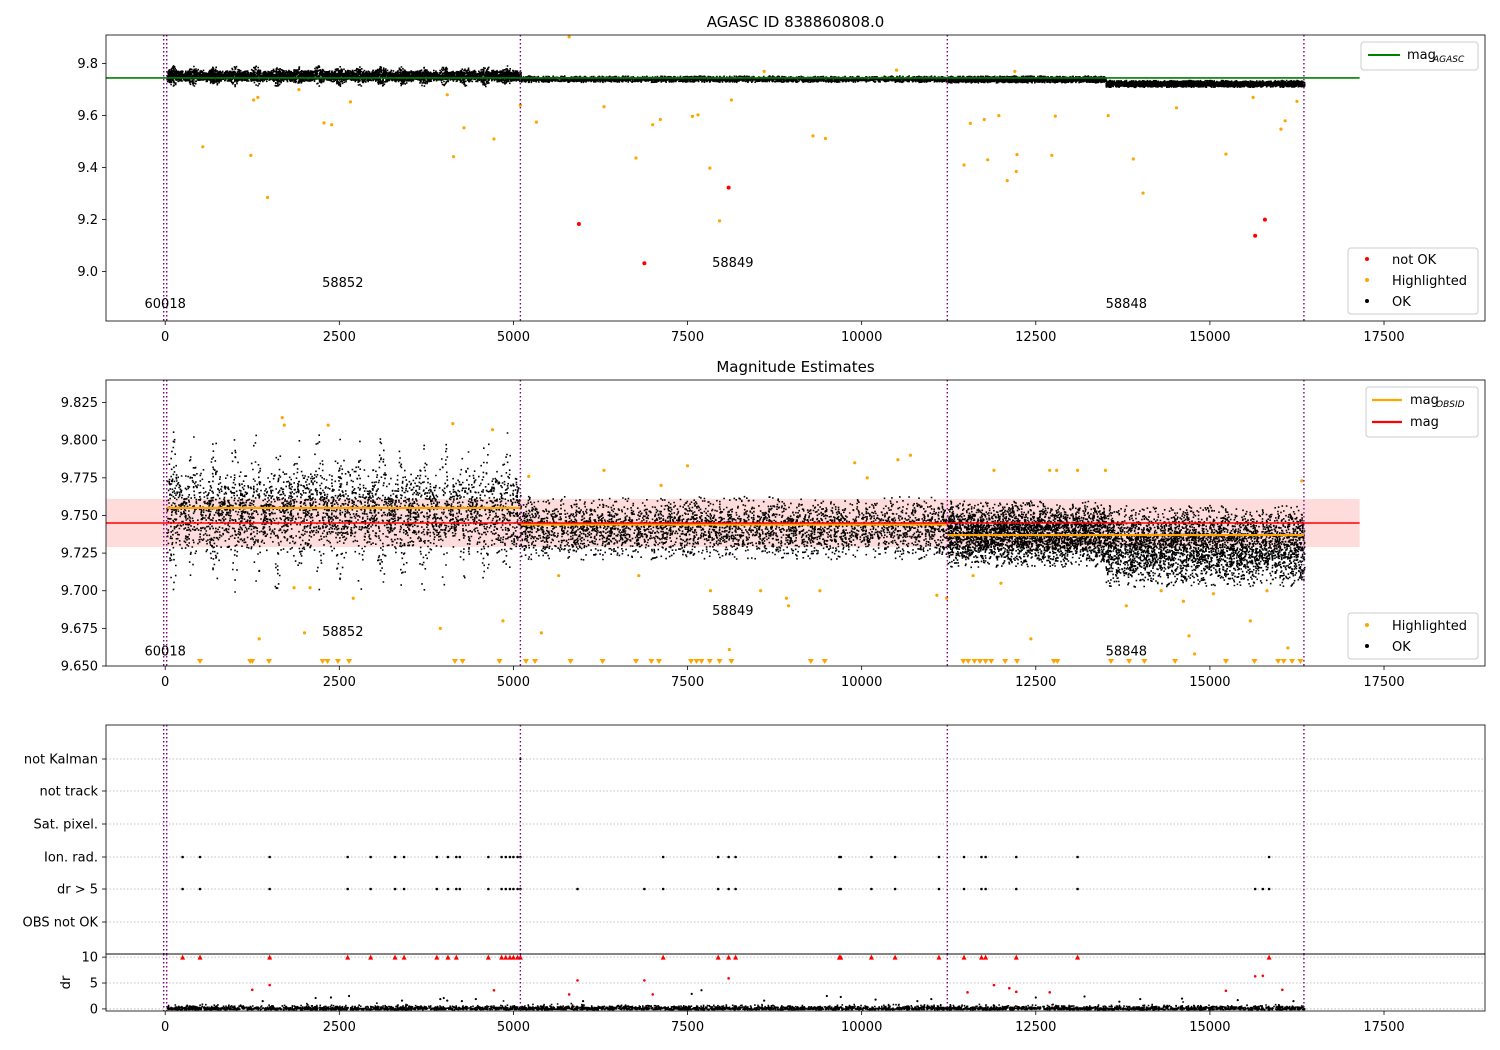 The height and width of the screenshot is (1050, 1500). I want to click on y-tick-label: 9.775, so click(79, 478).